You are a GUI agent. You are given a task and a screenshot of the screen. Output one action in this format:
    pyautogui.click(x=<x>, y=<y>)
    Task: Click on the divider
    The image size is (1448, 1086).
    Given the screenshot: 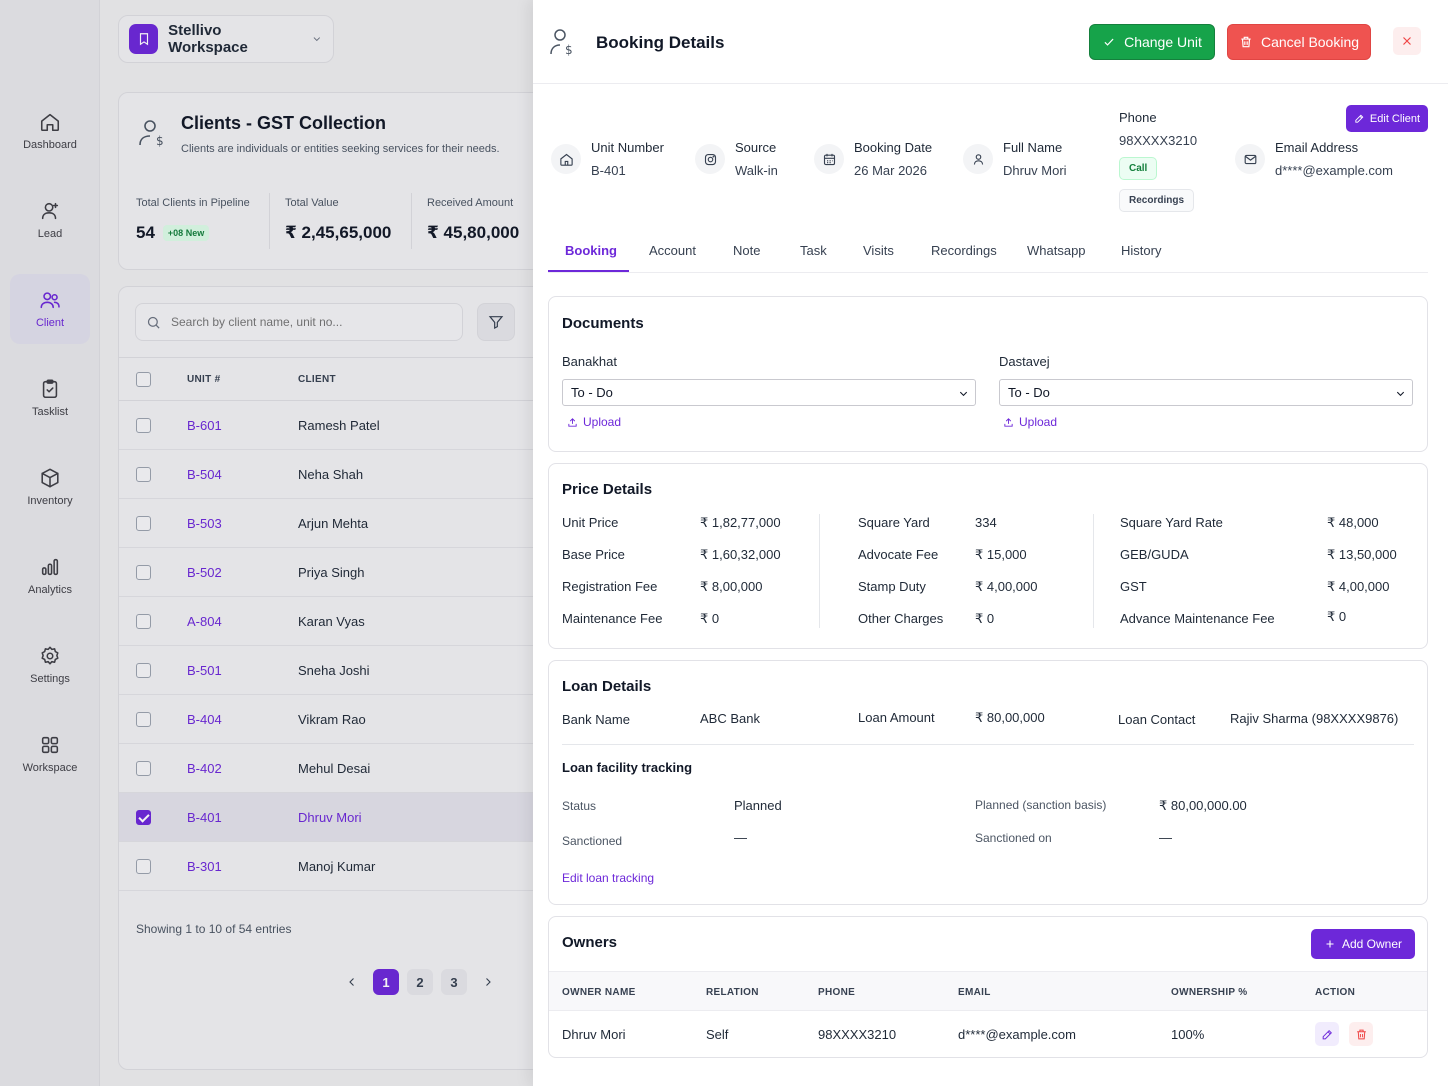 What is the action you would take?
    pyautogui.click(x=411, y=221)
    